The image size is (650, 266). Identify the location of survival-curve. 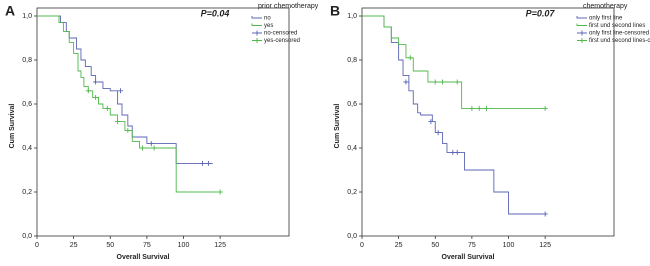
(454, 62).